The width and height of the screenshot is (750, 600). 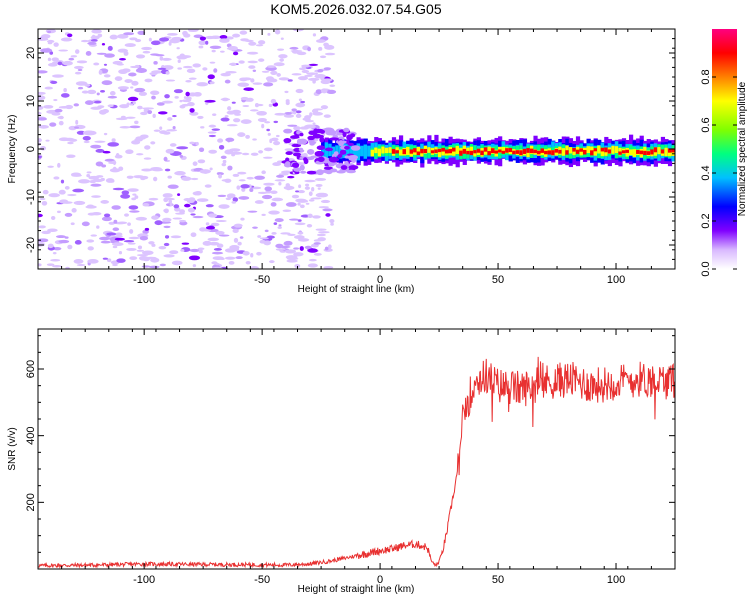 I want to click on colorbar-ticks: 0.0 0.2 0.4 0.6 0.8, so click(x=718, y=173).